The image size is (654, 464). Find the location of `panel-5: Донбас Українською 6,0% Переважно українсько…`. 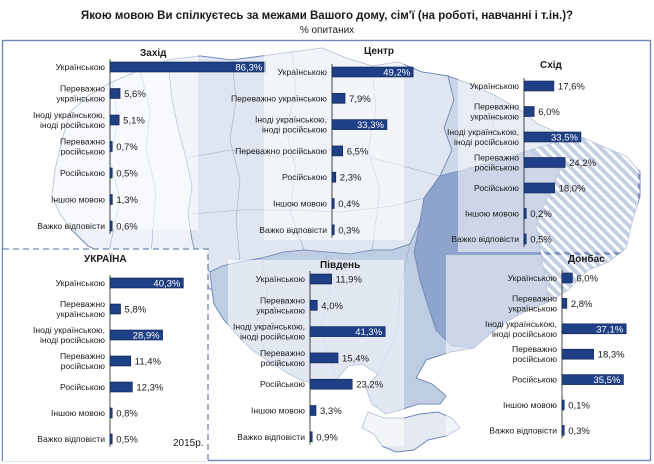

panel-5: Донбас Українською 6,0% Переважно українсько… is located at coordinates (546, 349).